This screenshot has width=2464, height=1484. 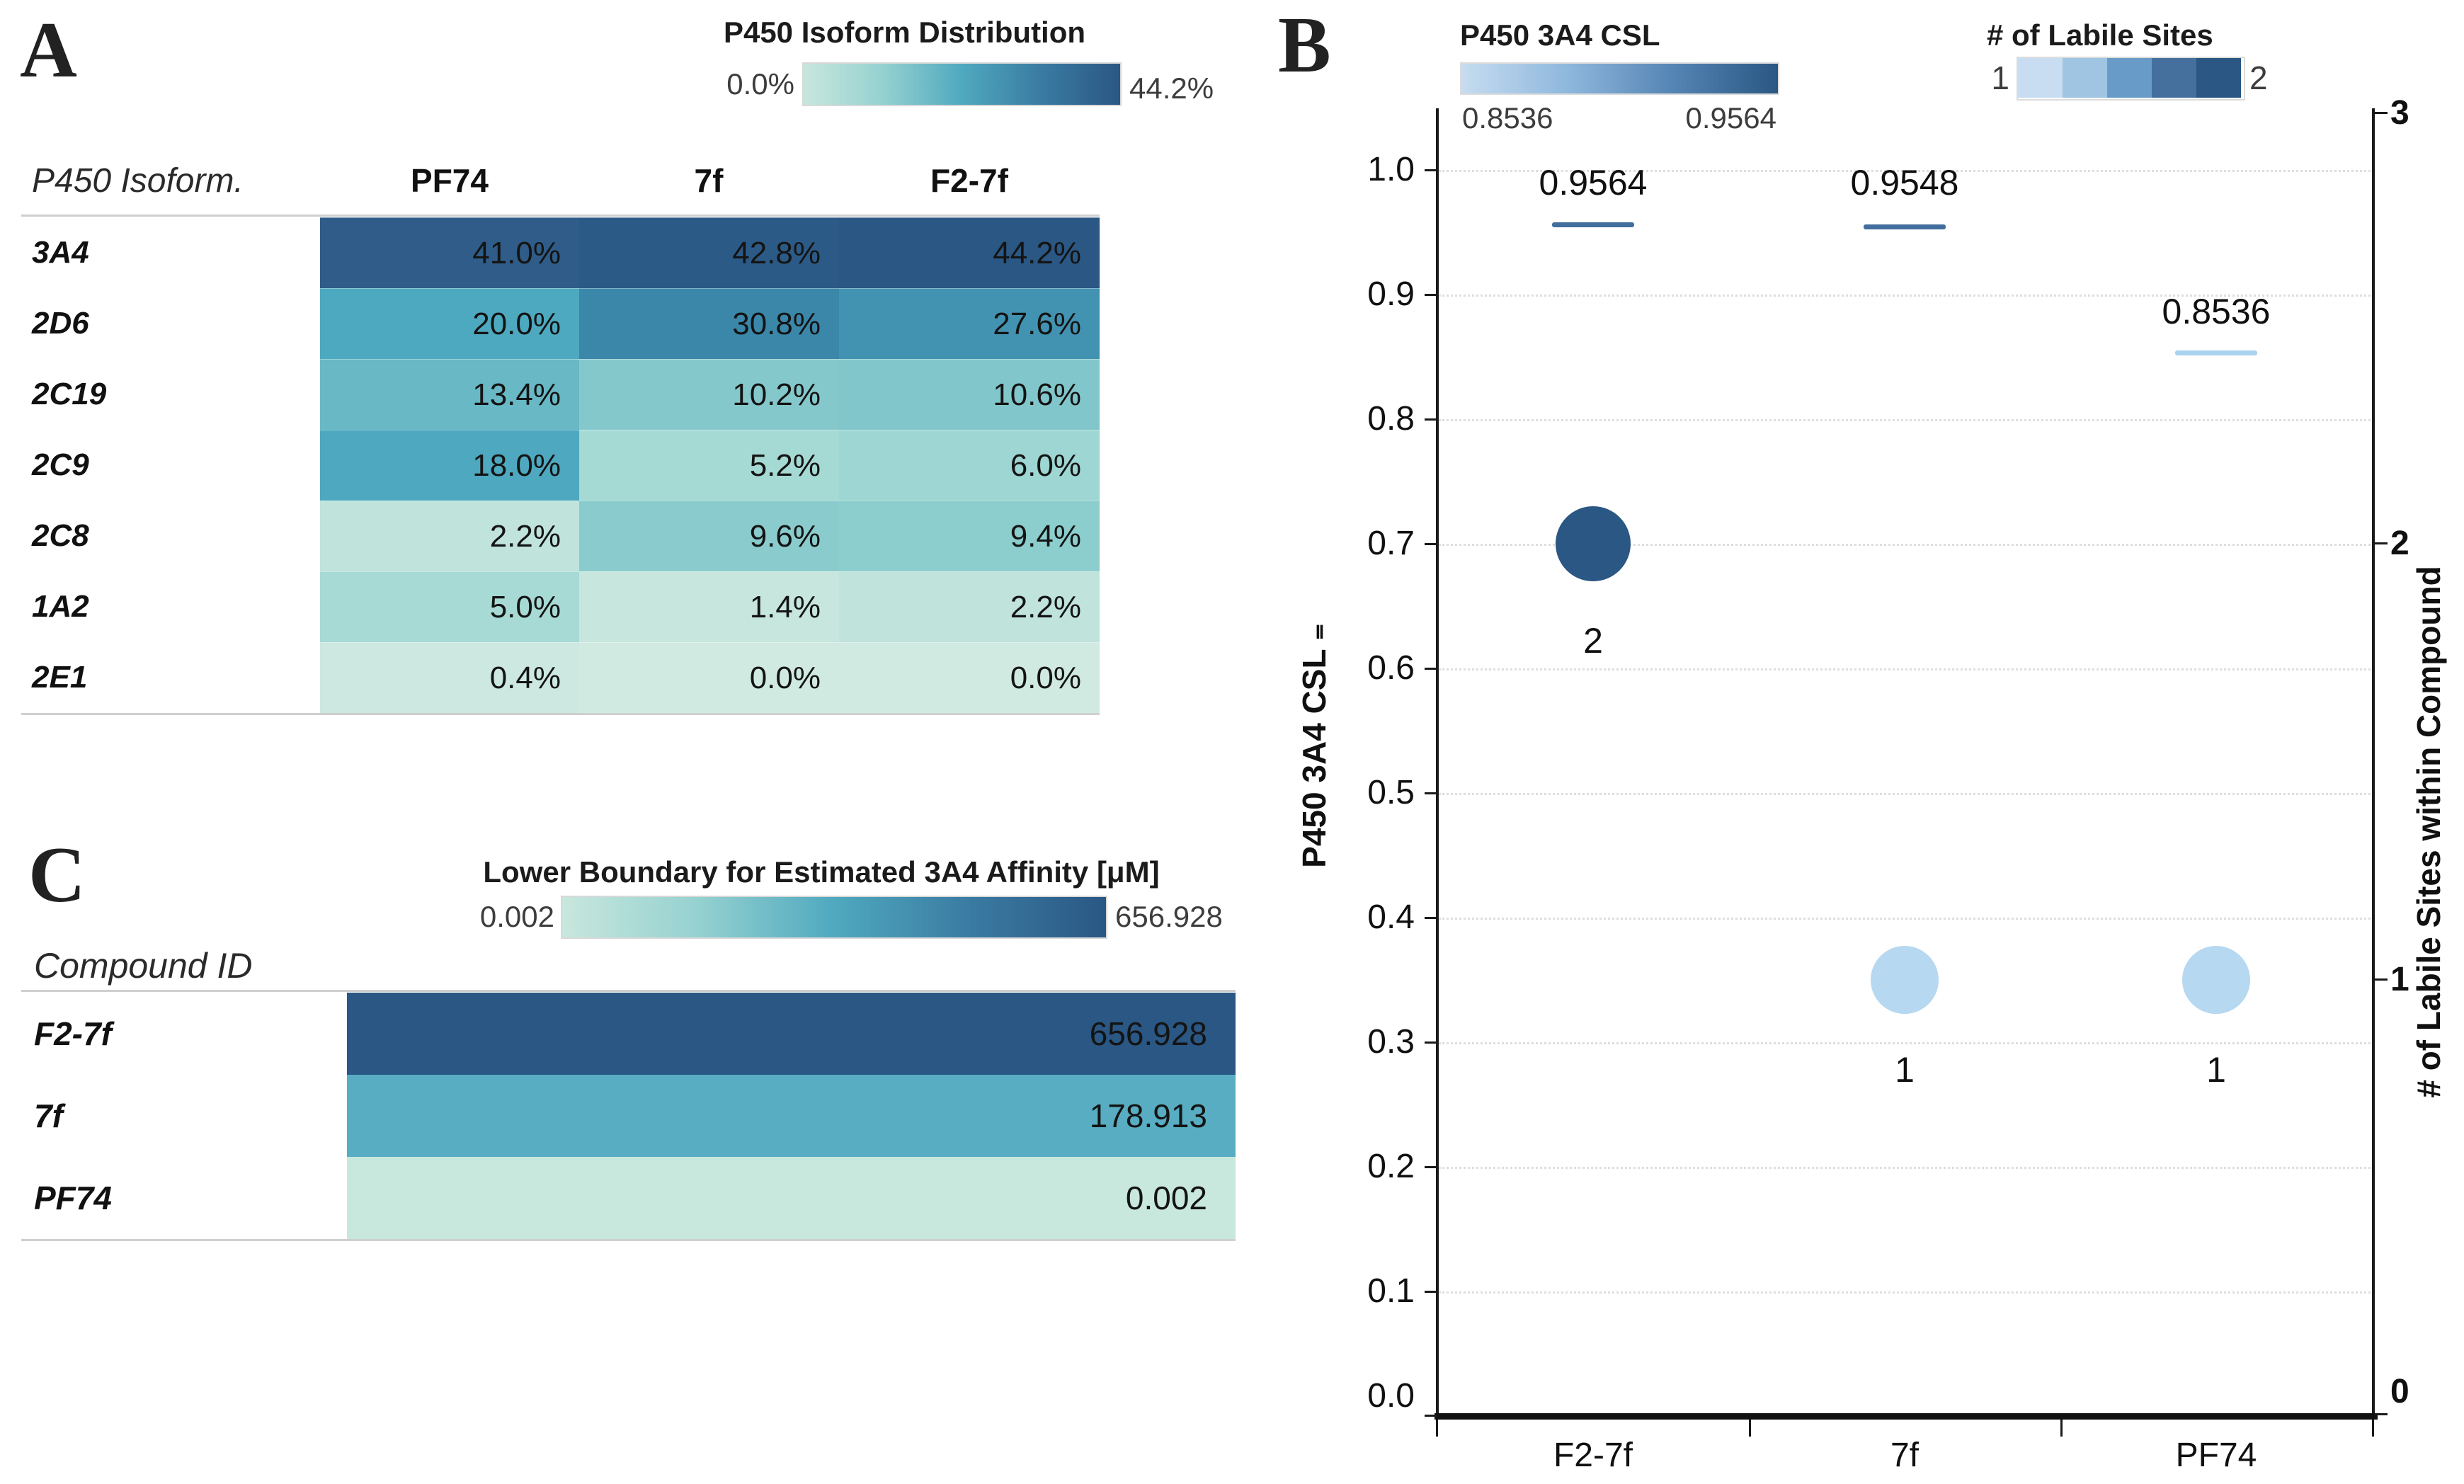 What do you see at coordinates (2258, 77) in the screenshot?
I see `sites-legend-max: 2` at bounding box center [2258, 77].